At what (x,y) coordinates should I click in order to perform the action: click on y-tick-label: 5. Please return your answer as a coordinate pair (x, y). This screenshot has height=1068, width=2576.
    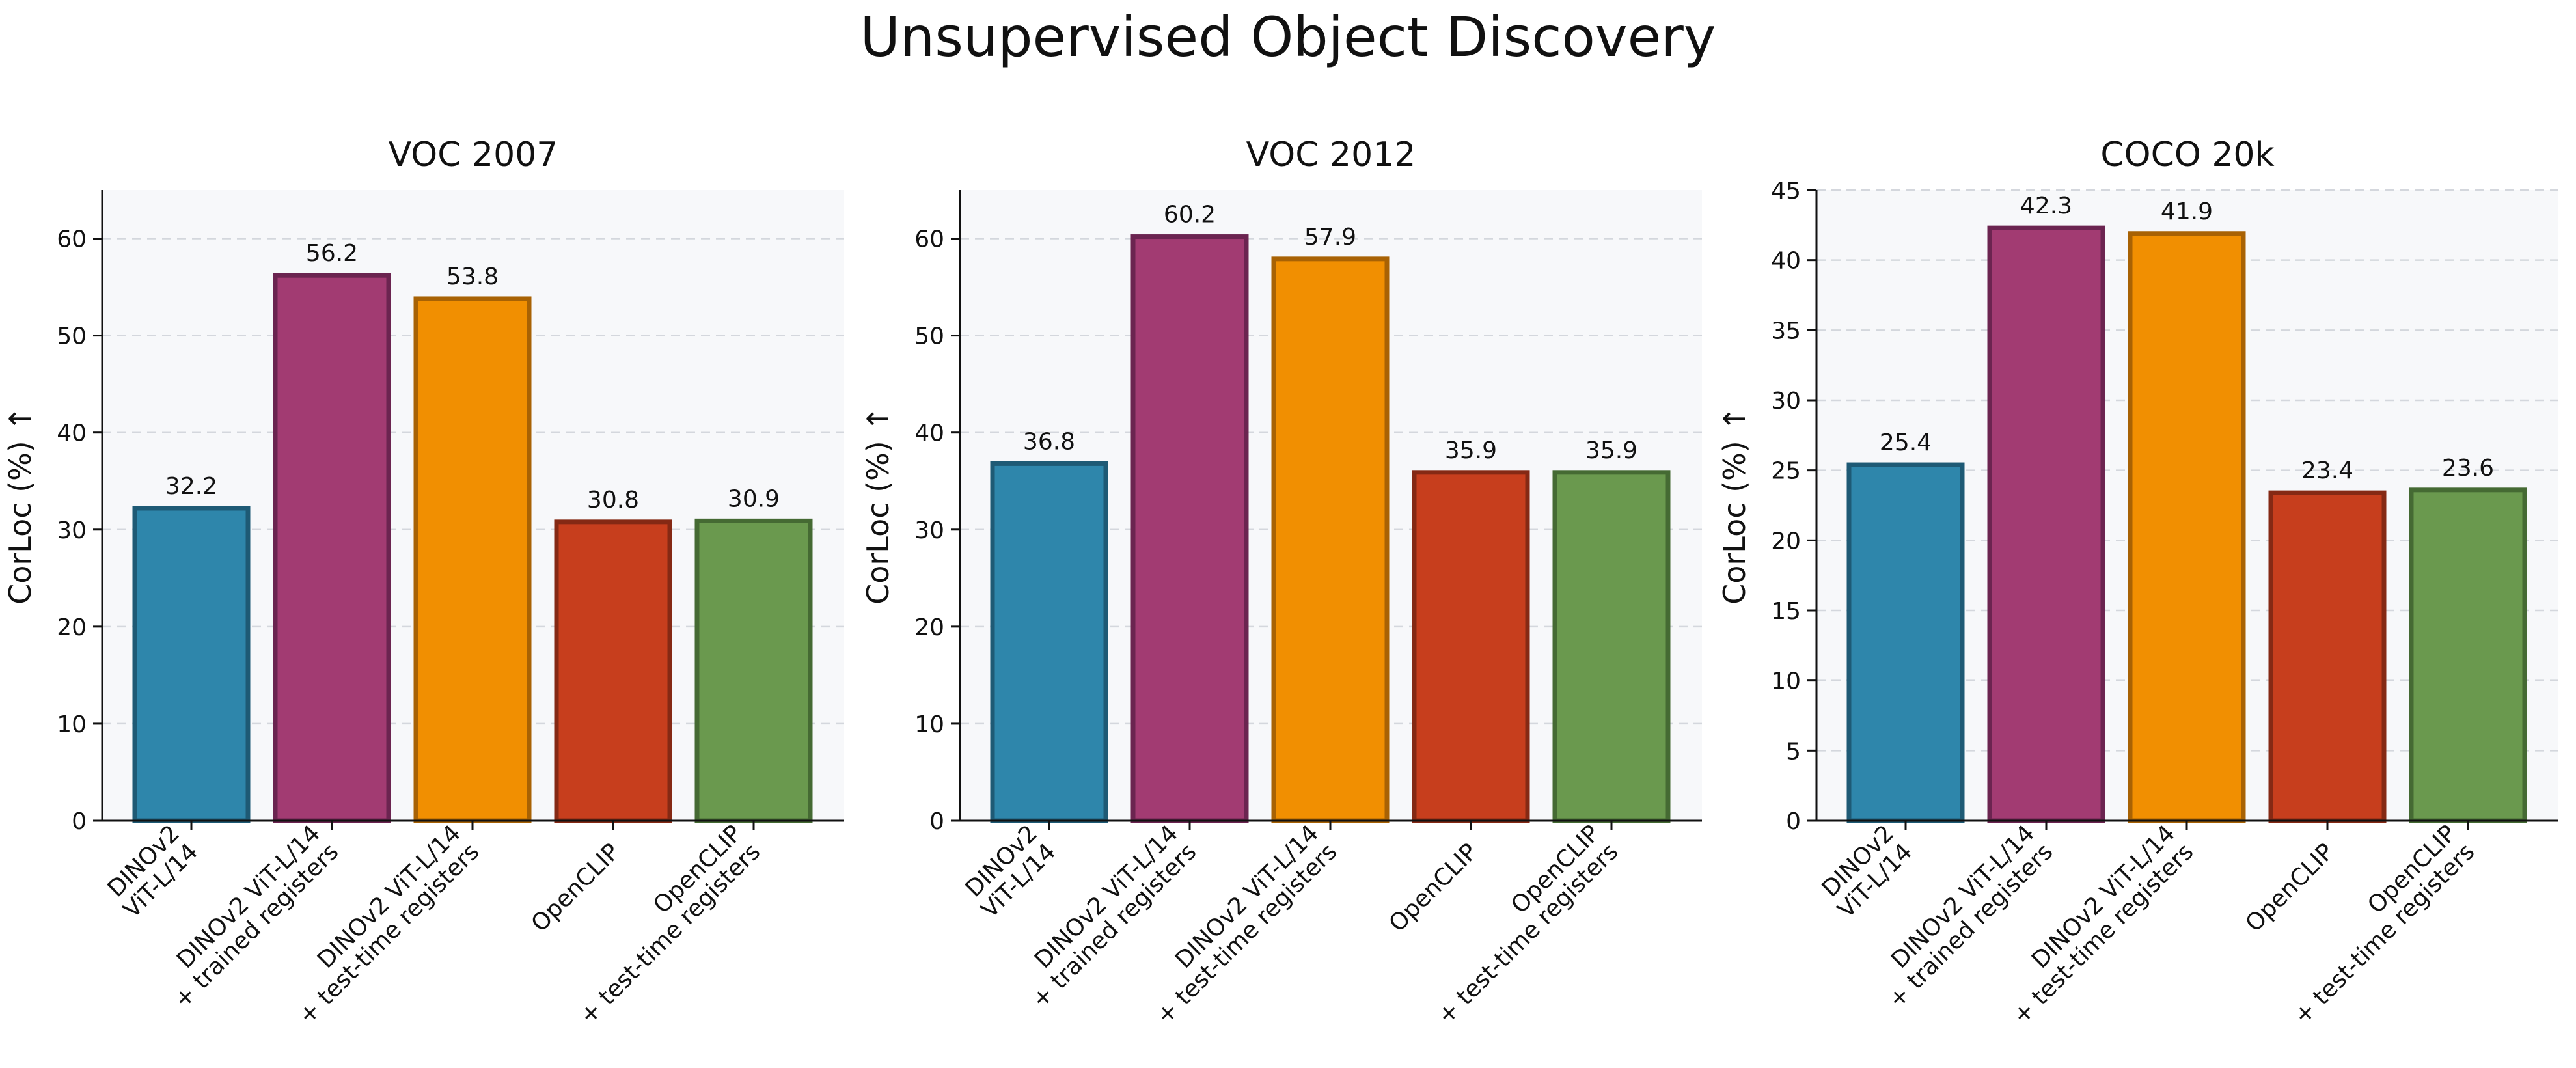
    Looking at the image, I should click on (1794, 751).